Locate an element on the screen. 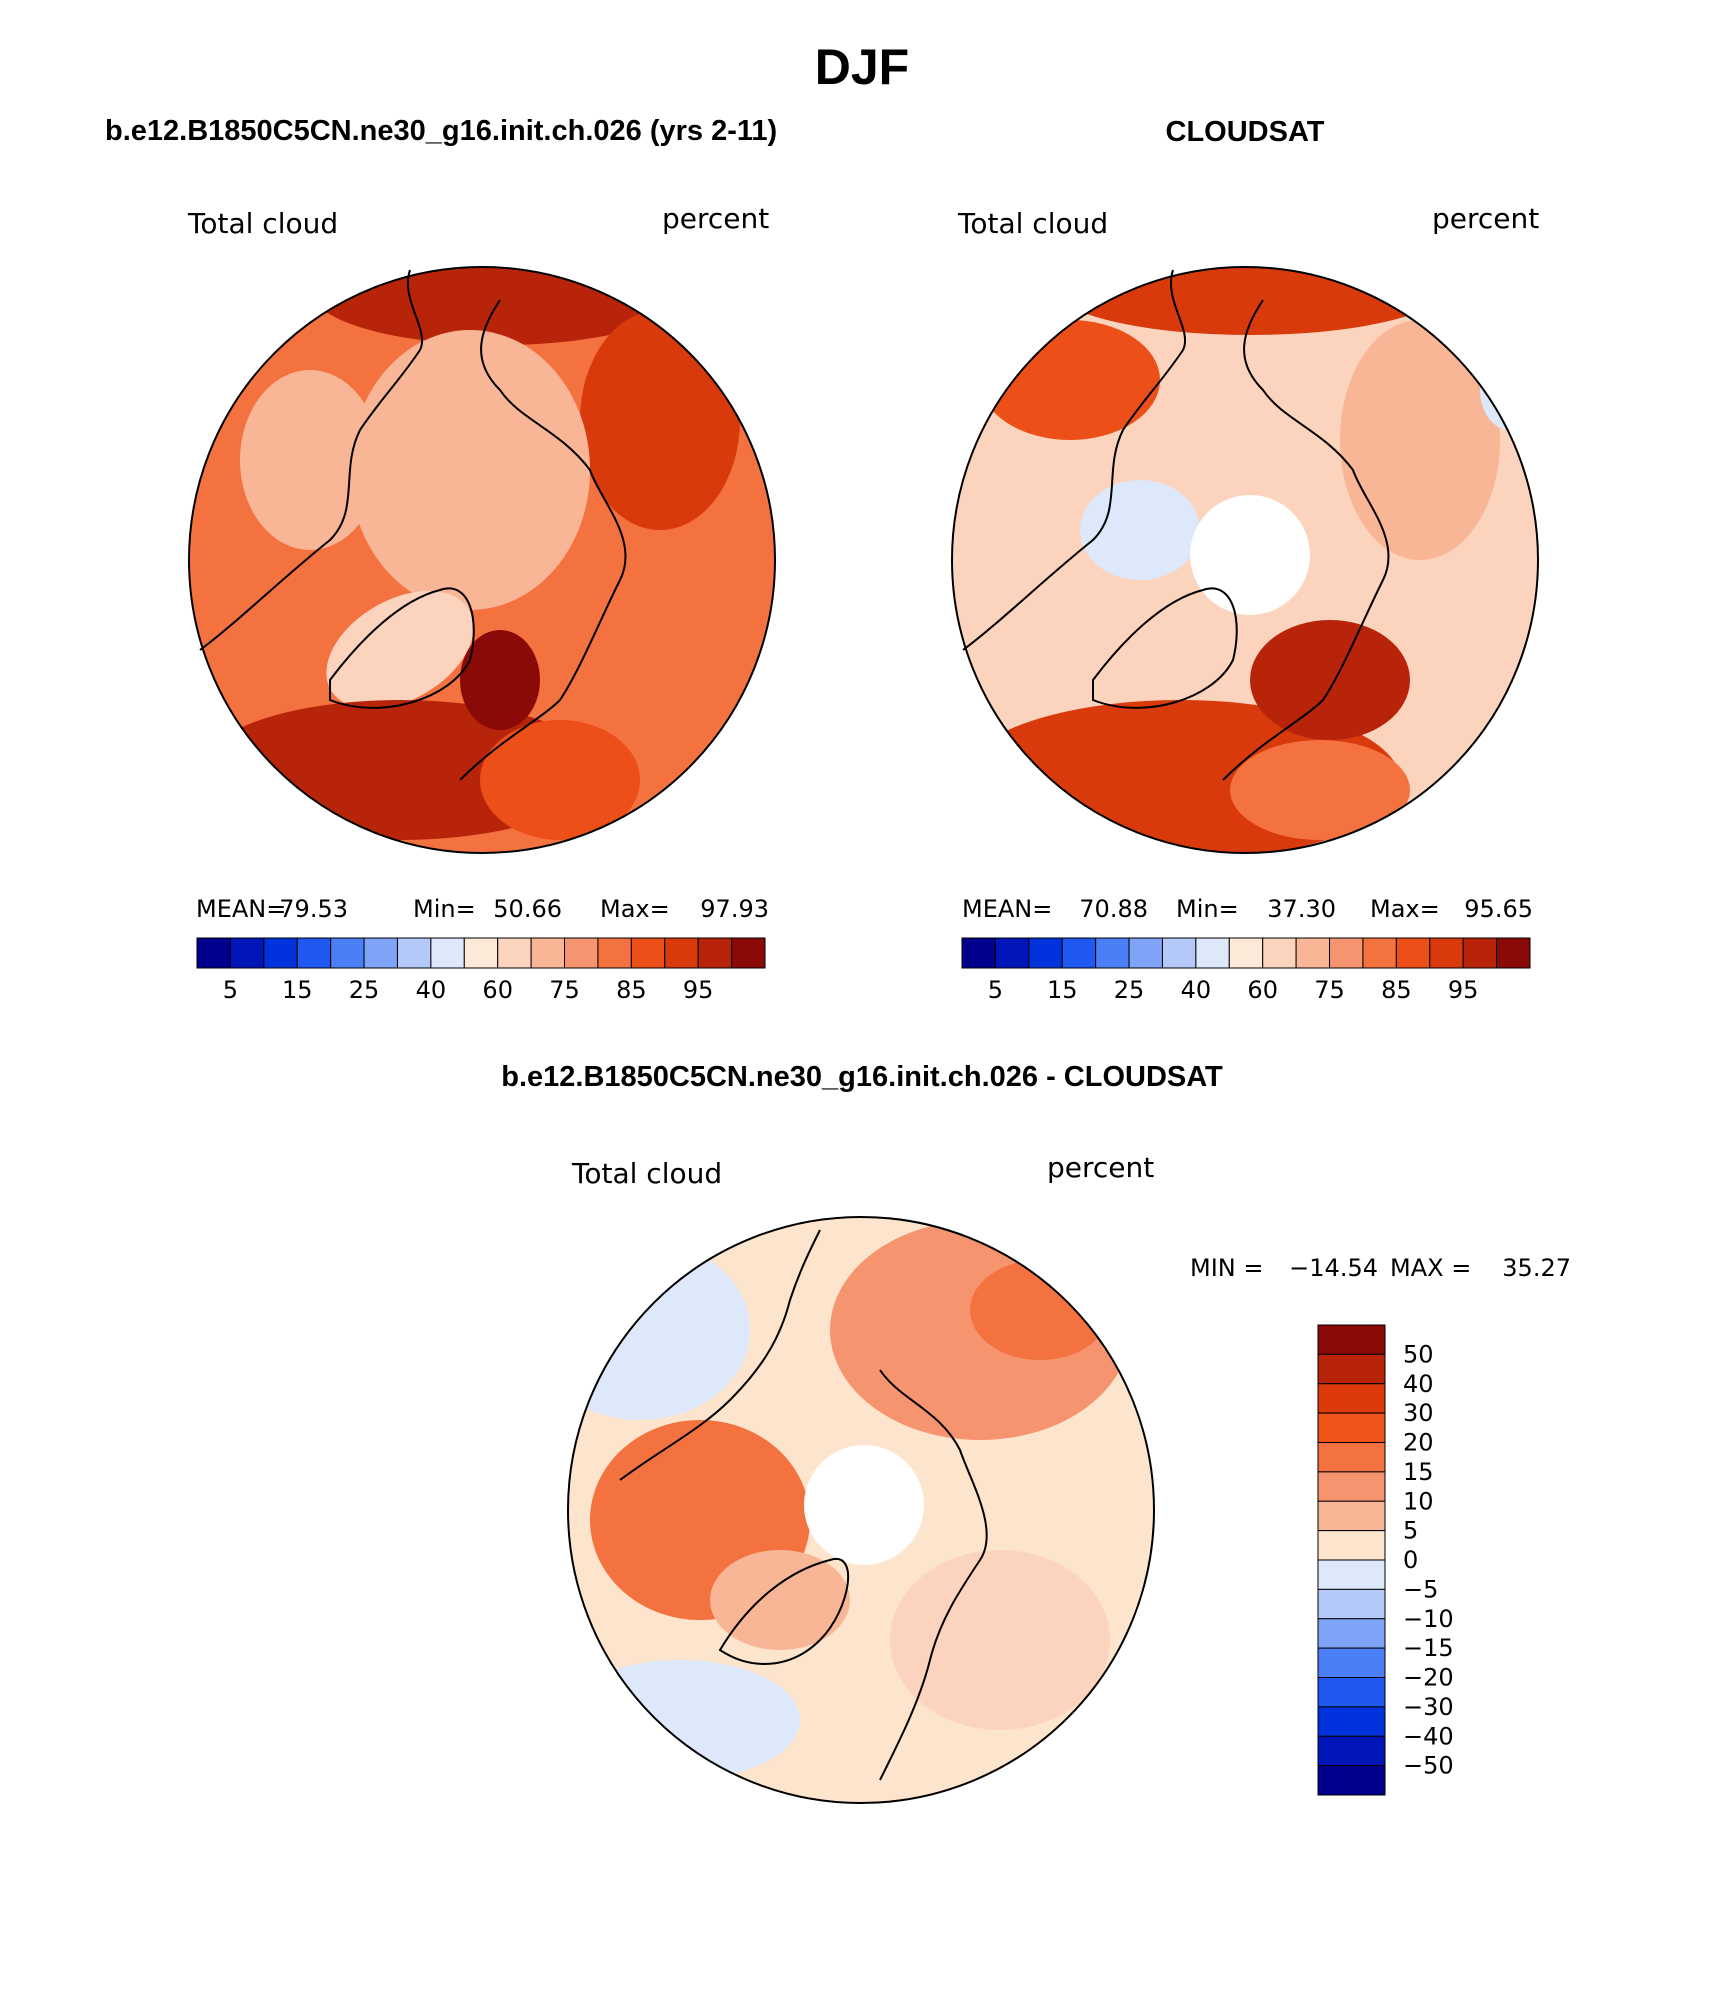  obs-field-north-pacific is located at coordinates (1250, 301).